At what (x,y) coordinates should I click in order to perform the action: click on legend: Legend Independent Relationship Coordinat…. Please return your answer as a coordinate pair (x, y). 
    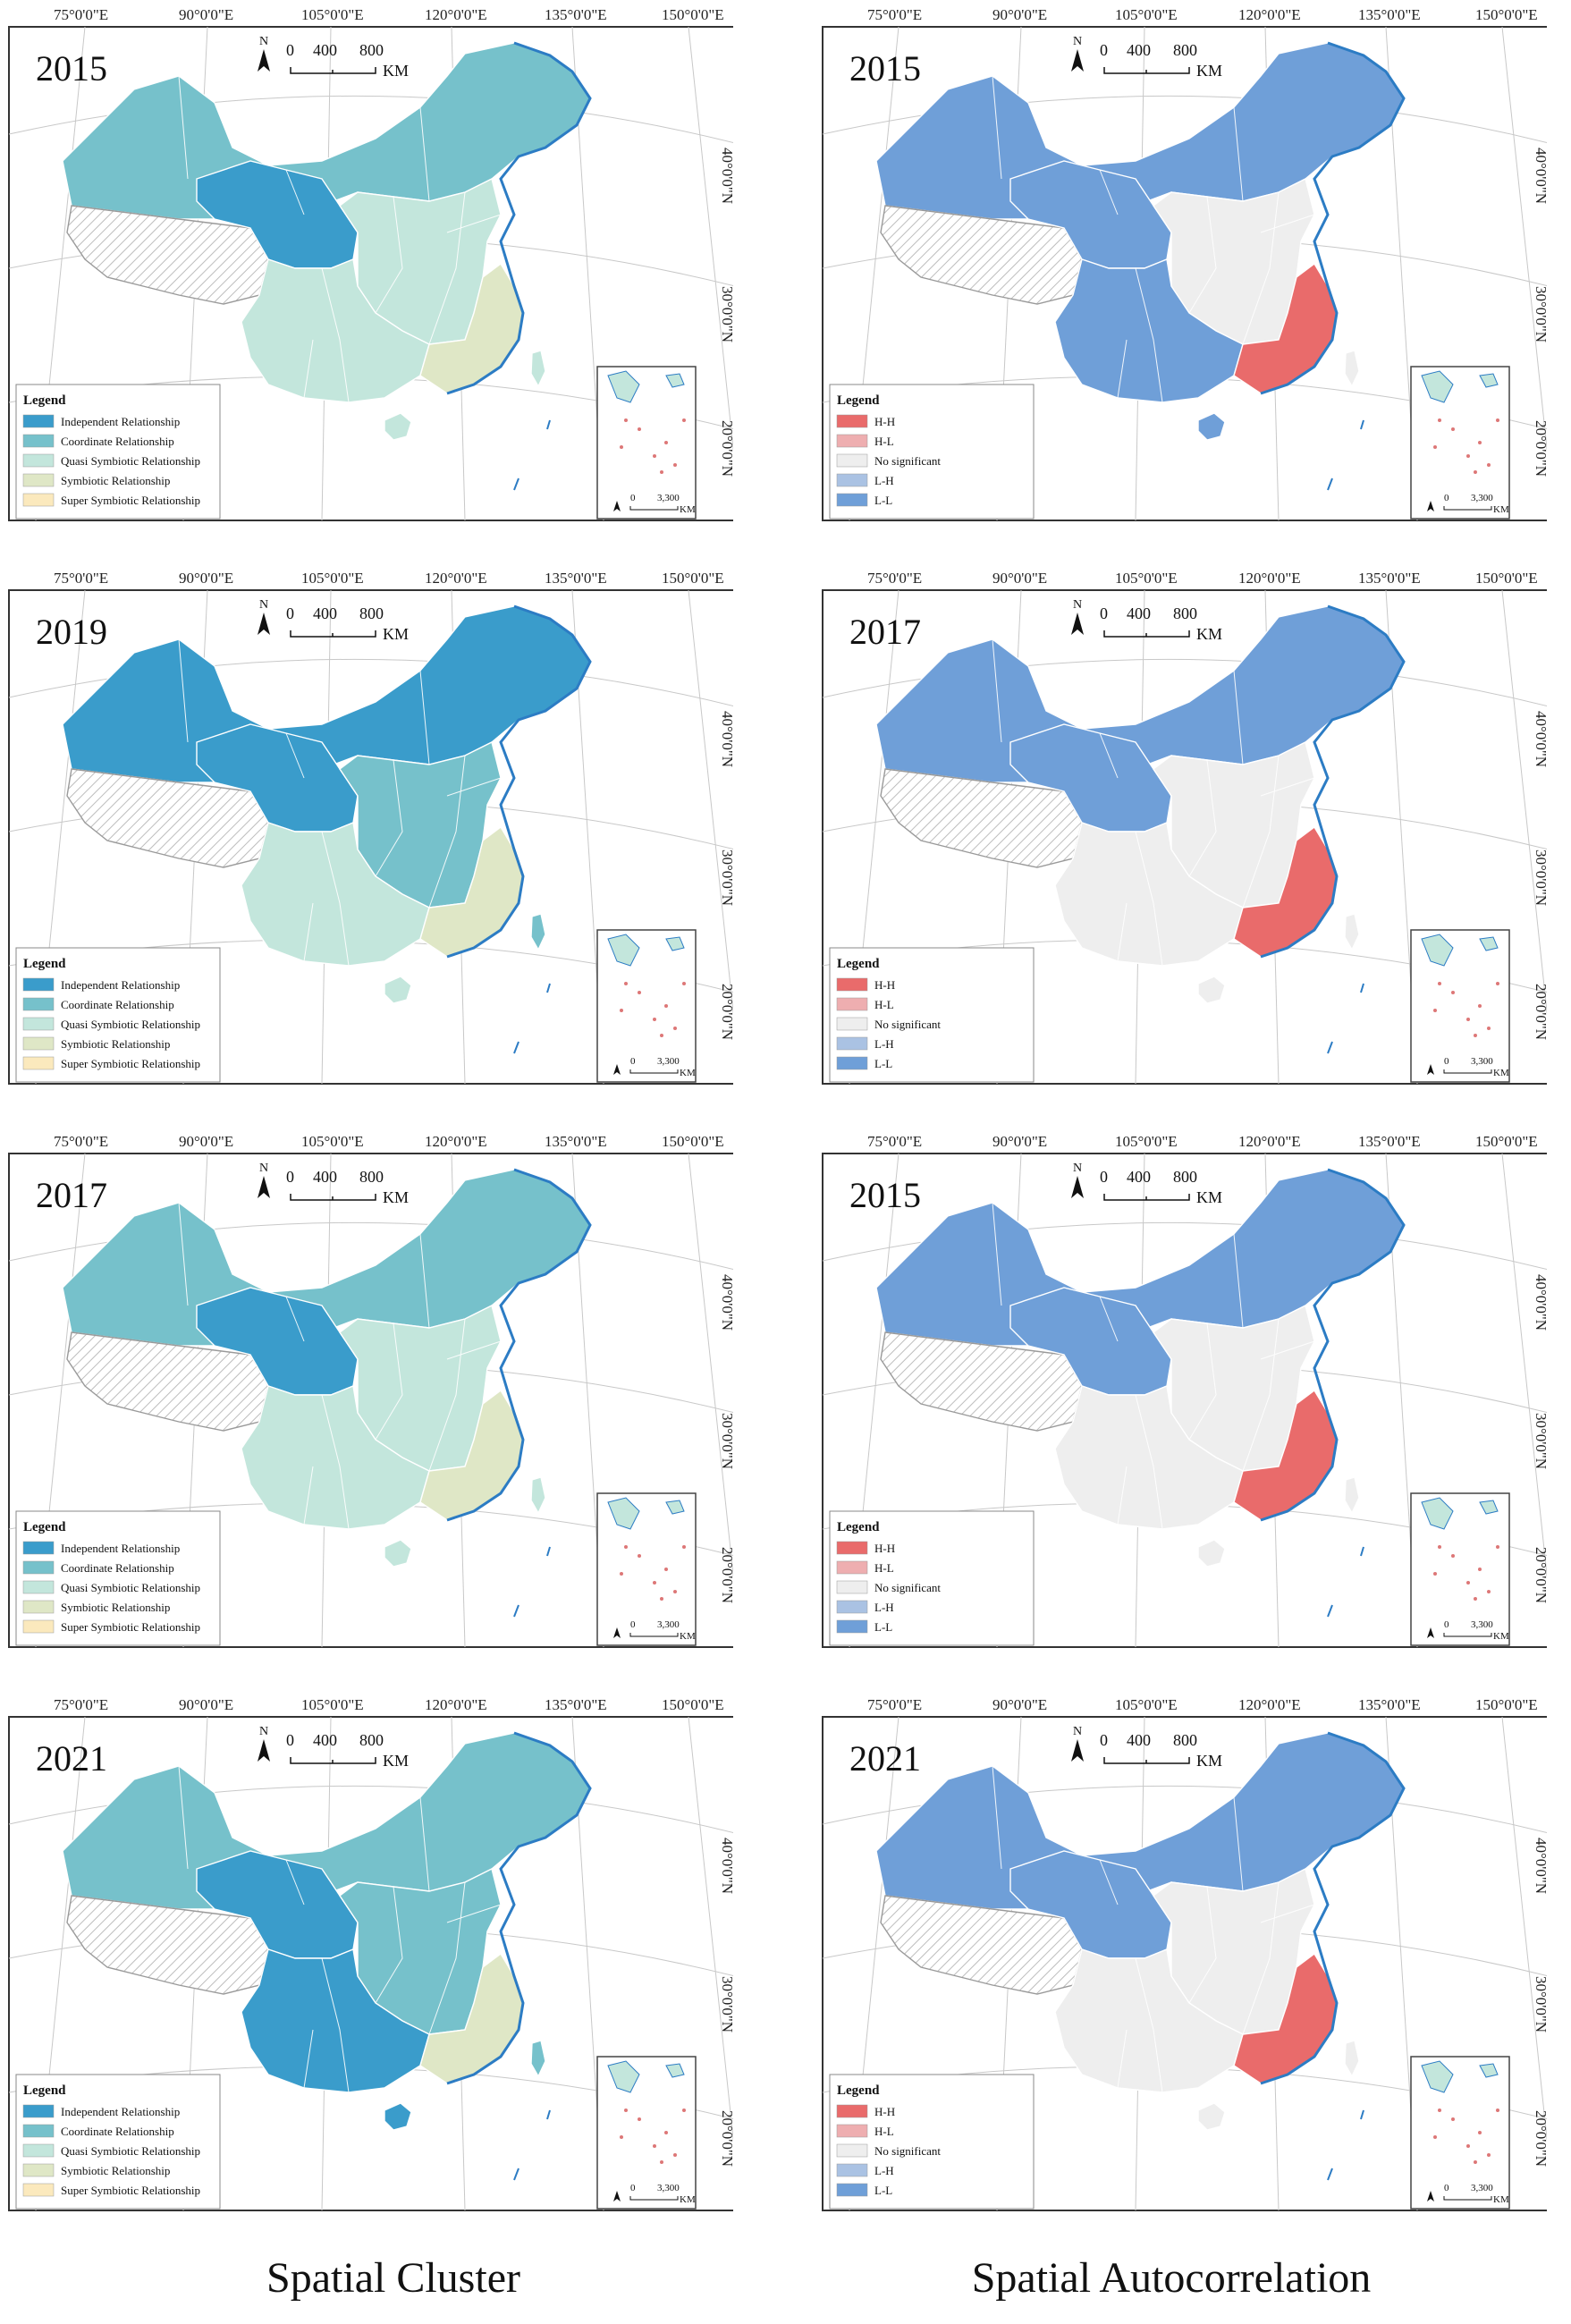
    Looking at the image, I should click on (118, 1578).